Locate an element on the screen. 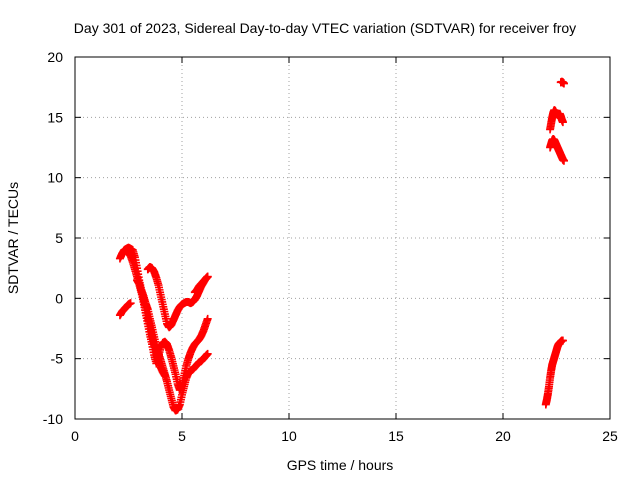 The width and height of the screenshot is (640, 480). y-tick-label: -10 is located at coordinates (53, 419).